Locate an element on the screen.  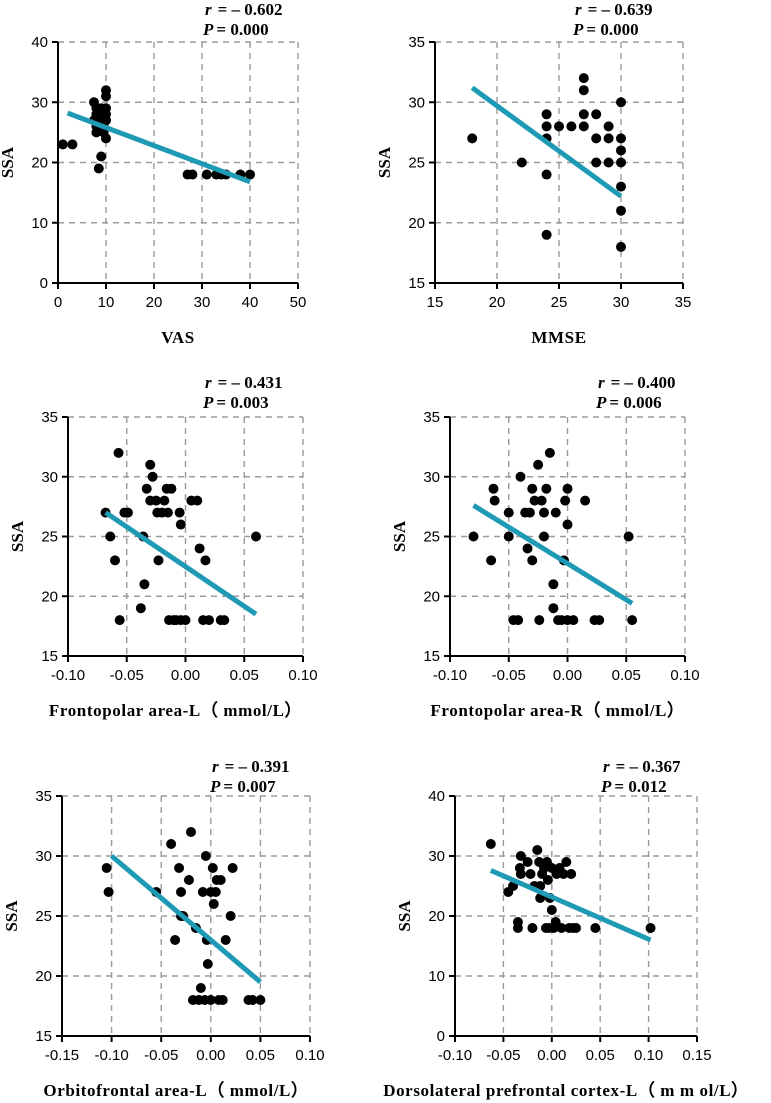
r-symbol: r is located at coordinates (208, 382).